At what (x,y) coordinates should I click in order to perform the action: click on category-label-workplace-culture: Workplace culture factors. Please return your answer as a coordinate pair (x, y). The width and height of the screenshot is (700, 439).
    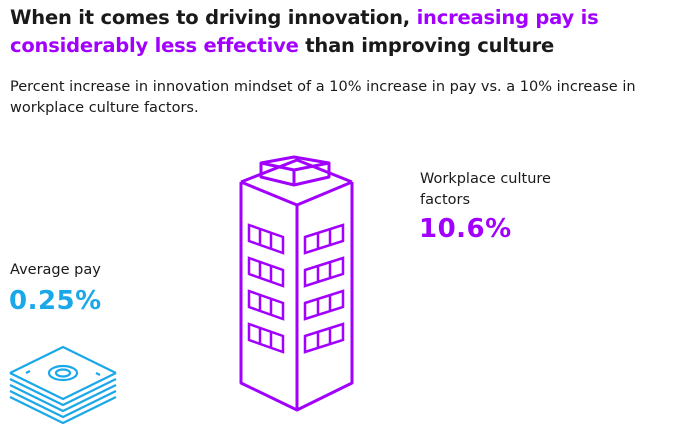
    Looking at the image, I should click on (485, 189).